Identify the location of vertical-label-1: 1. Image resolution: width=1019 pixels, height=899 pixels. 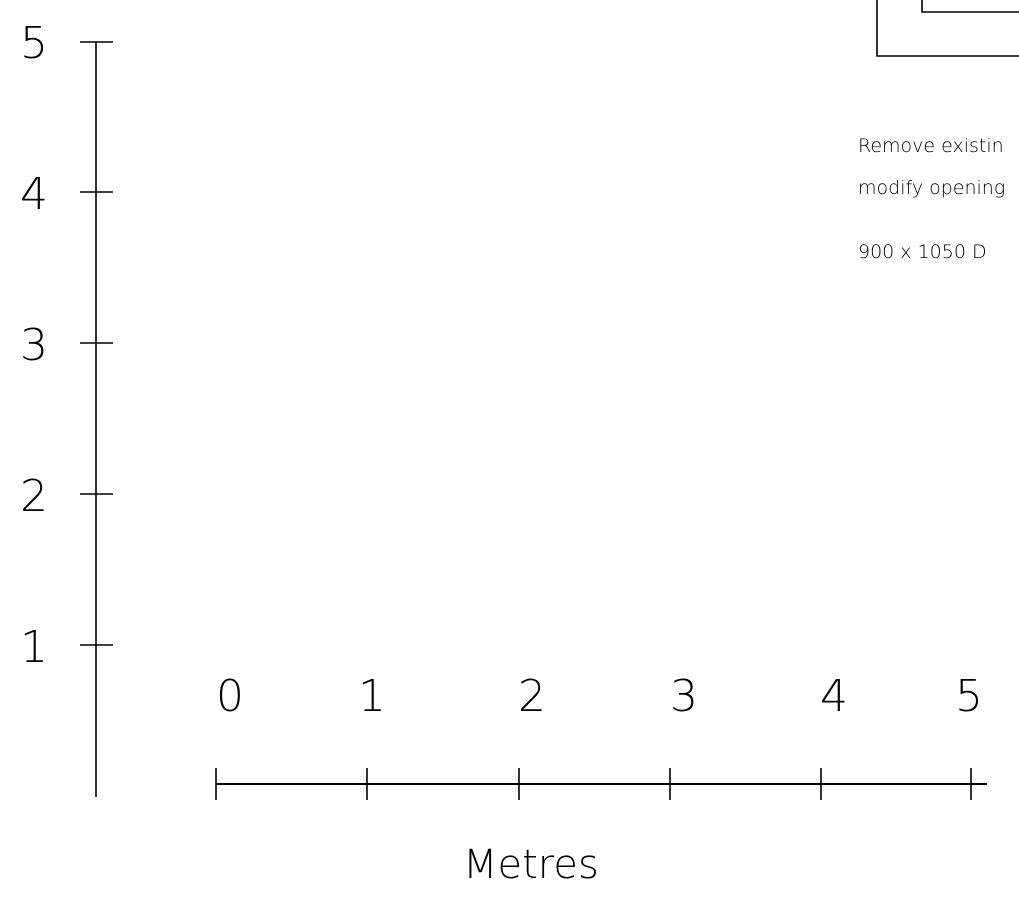
(34, 647).